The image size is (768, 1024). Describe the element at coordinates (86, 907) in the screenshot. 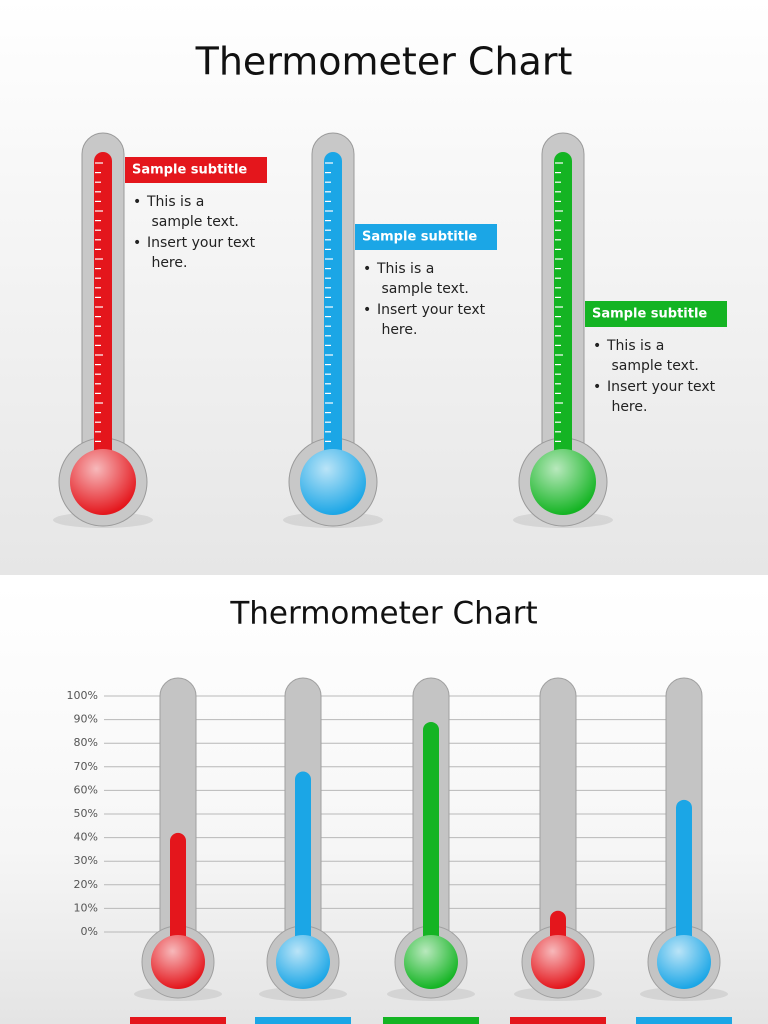

I see `y-tick-label: 10%` at that location.